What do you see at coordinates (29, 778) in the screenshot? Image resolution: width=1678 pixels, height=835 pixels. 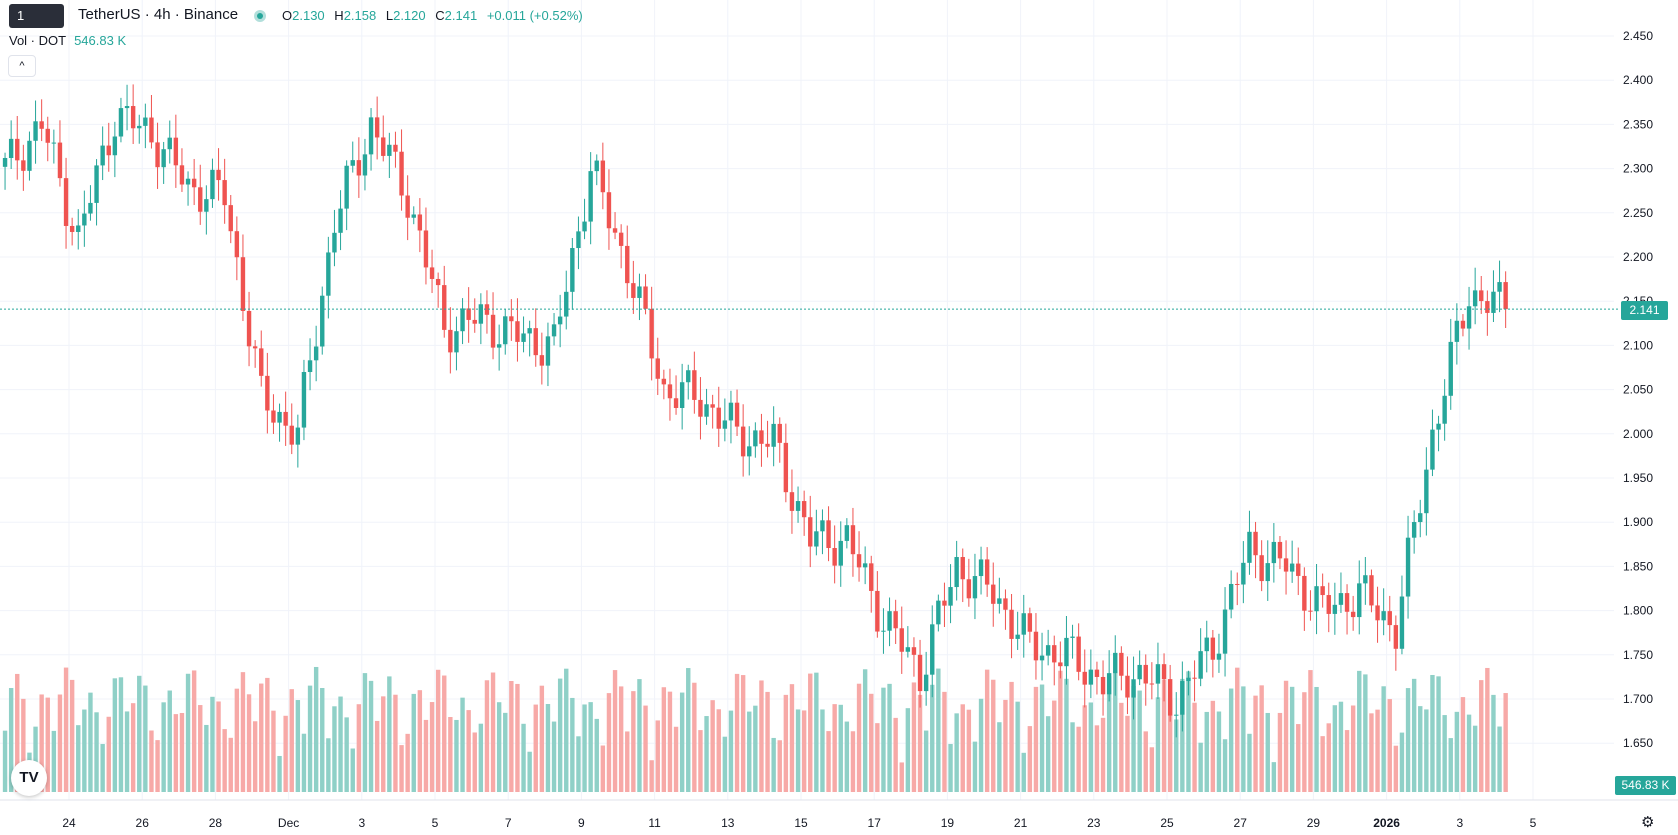 I see `tradingview-logo: TV` at bounding box center [29, 778].